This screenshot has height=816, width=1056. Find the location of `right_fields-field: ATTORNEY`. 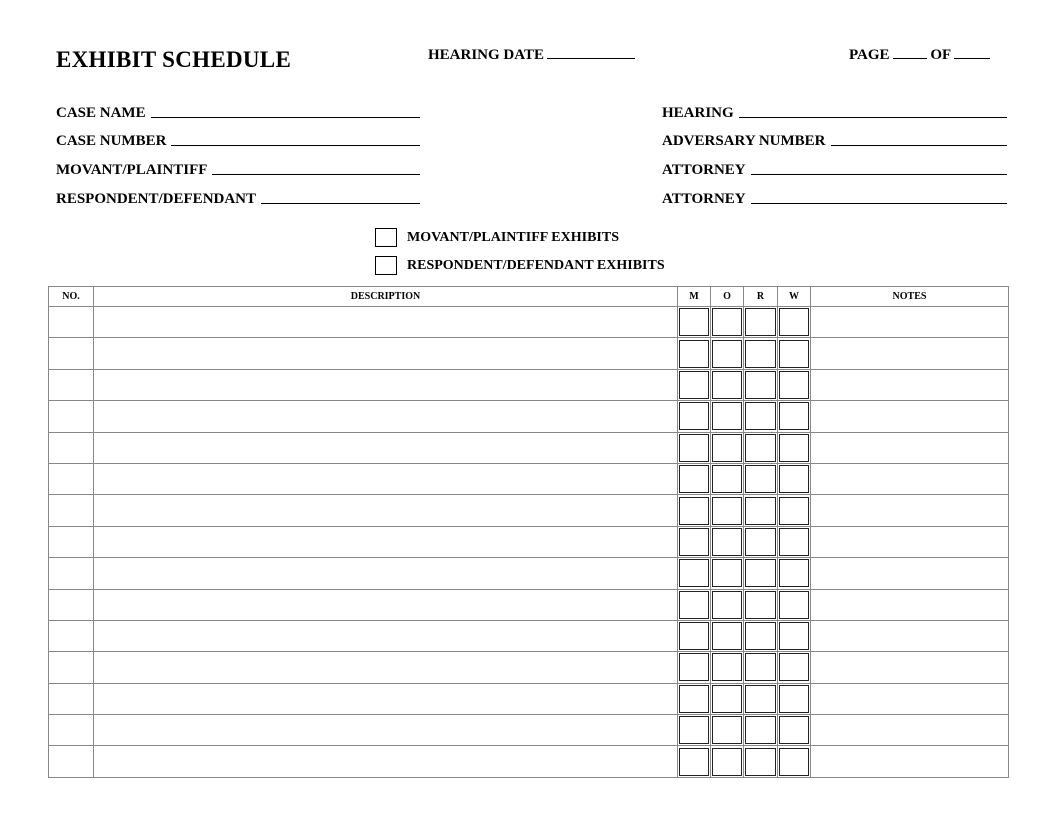

right_fields-field: ATTORNEY is located at coordinates (834, 170).